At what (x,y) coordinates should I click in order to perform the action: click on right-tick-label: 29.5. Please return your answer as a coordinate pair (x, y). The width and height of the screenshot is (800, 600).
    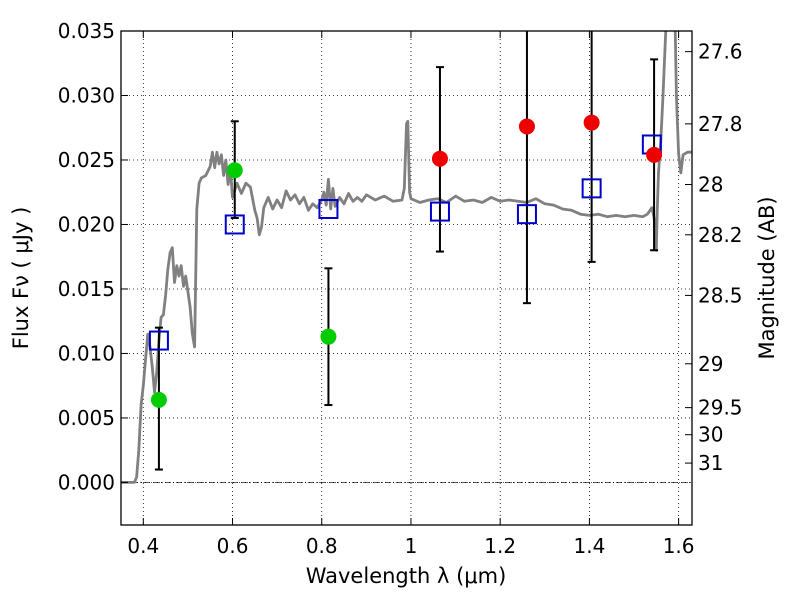
    Looking at the image, I should click on (720, 408).